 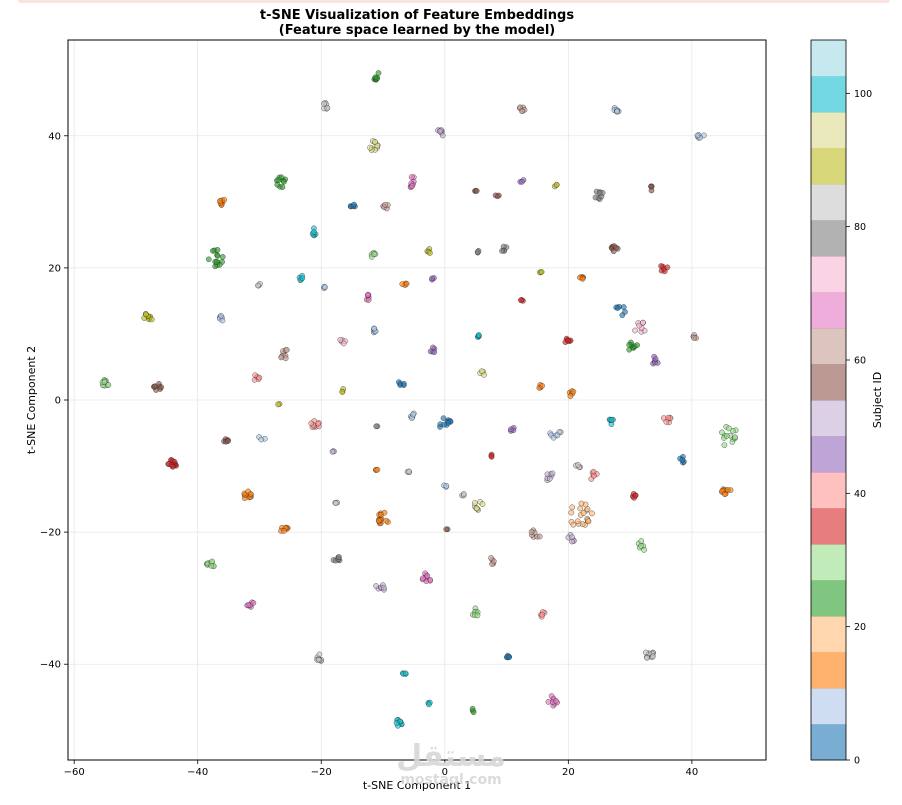 What do you see at coordinates (381, 769) in the screenshot?
I see `x-axis-ticks: −60 −40 −20 0 20 40` at bounding box center [381, 769].